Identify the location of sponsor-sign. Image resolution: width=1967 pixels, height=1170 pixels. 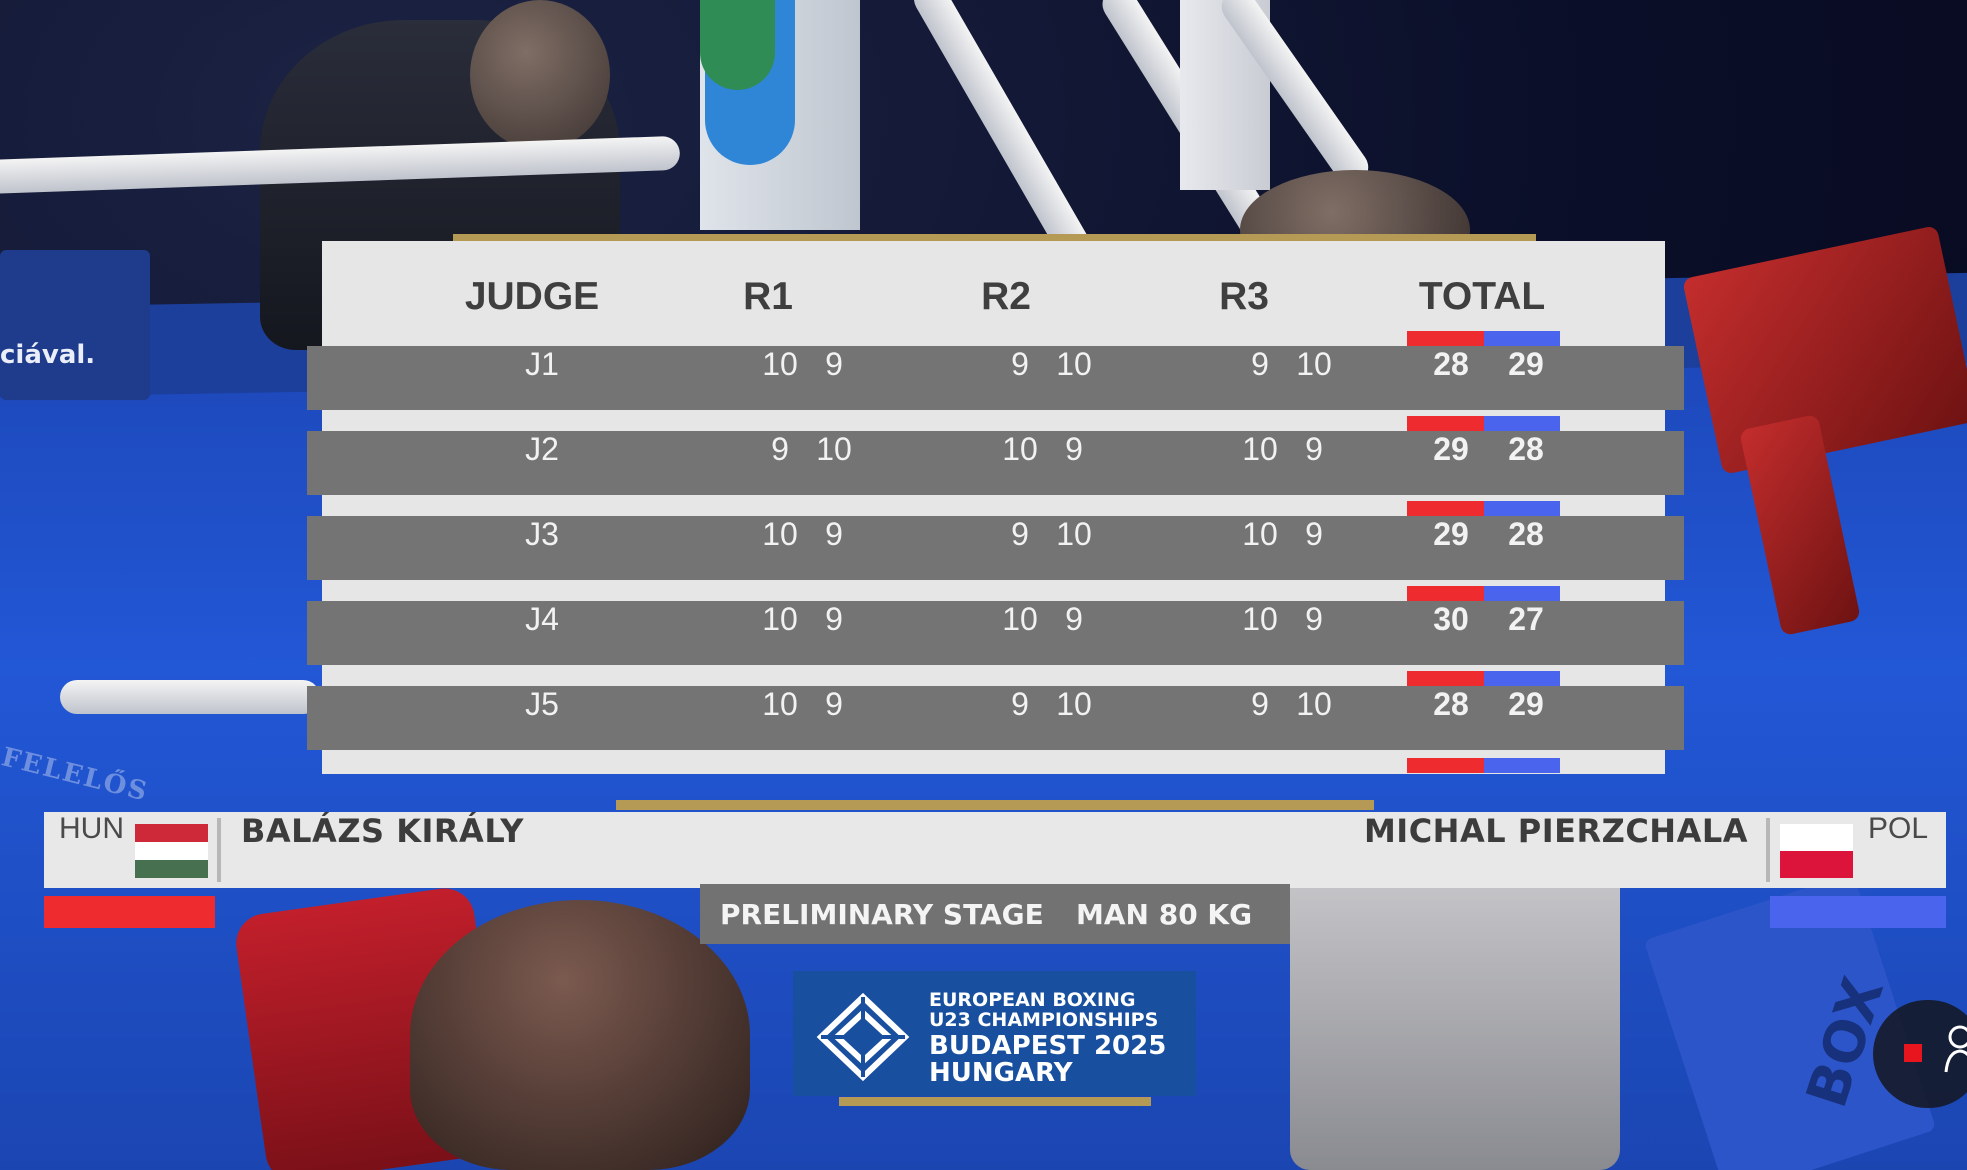
(75, 325).